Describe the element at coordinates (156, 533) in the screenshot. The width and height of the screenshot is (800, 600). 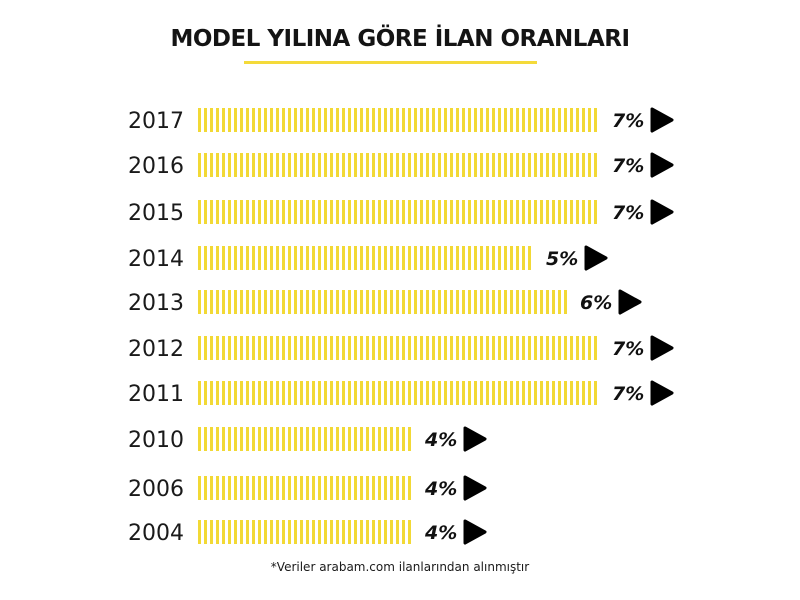
I see `year-label-2004: 2004` at that location.